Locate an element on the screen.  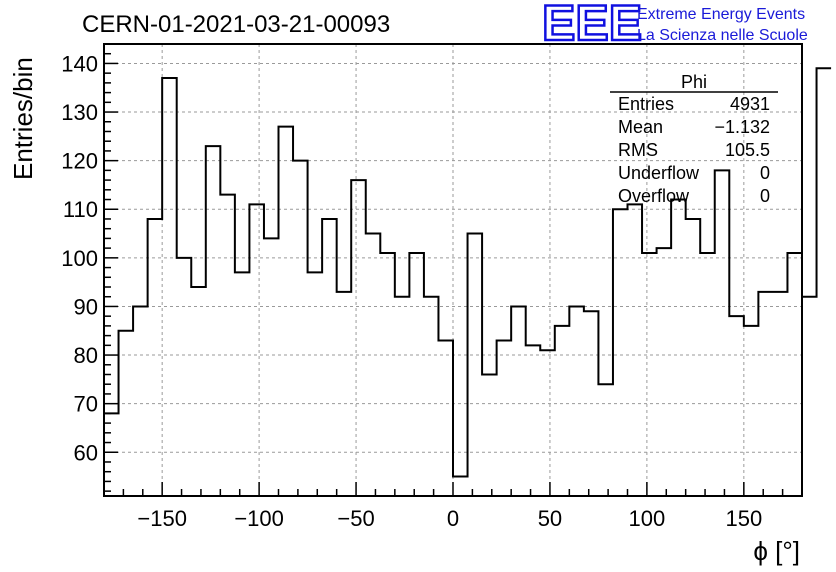
stats-label: Entries is located at coordinates (646, 104).